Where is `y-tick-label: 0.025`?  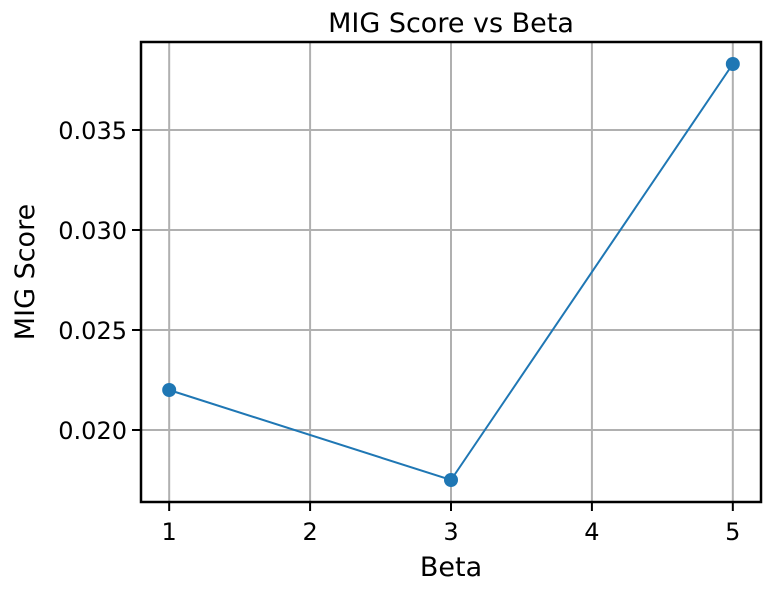 y-tick-label: 0.025 is located at coordinates (92, 331).